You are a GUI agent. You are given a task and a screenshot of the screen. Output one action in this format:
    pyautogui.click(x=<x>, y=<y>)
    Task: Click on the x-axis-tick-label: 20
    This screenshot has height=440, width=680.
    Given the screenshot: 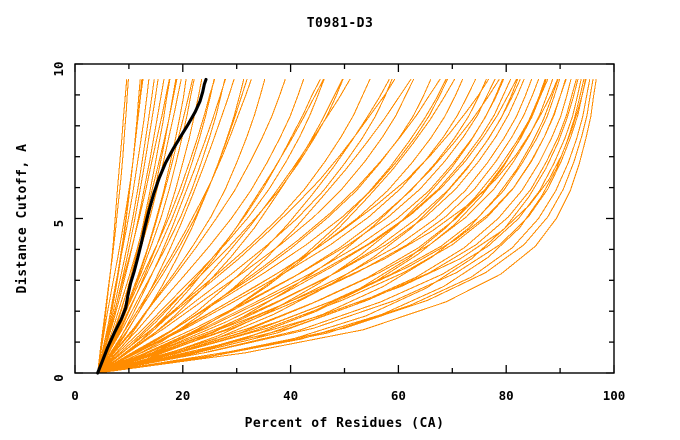 What is the action you would take?
    pyautogui.click(x=182, y=395)
    